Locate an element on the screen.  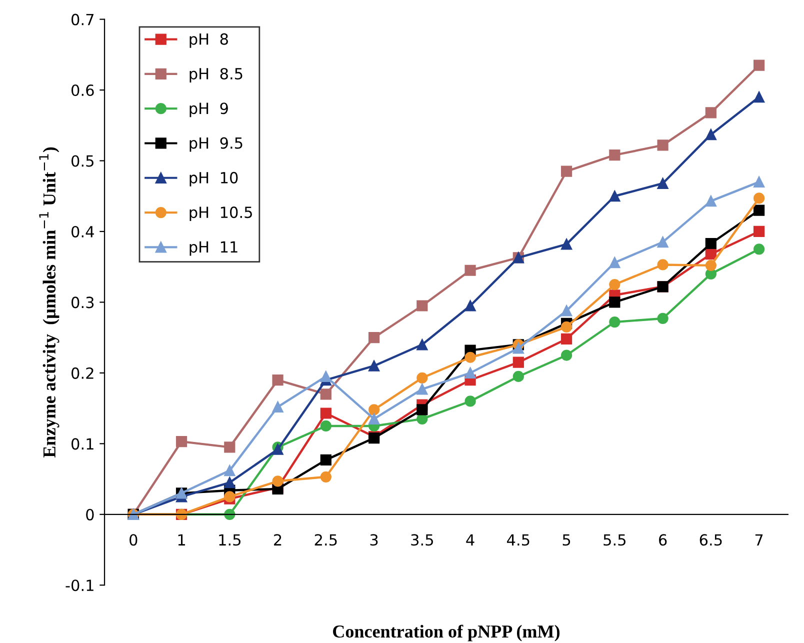
y-tick-label: 0.4 is located at coordinates (83, 232).